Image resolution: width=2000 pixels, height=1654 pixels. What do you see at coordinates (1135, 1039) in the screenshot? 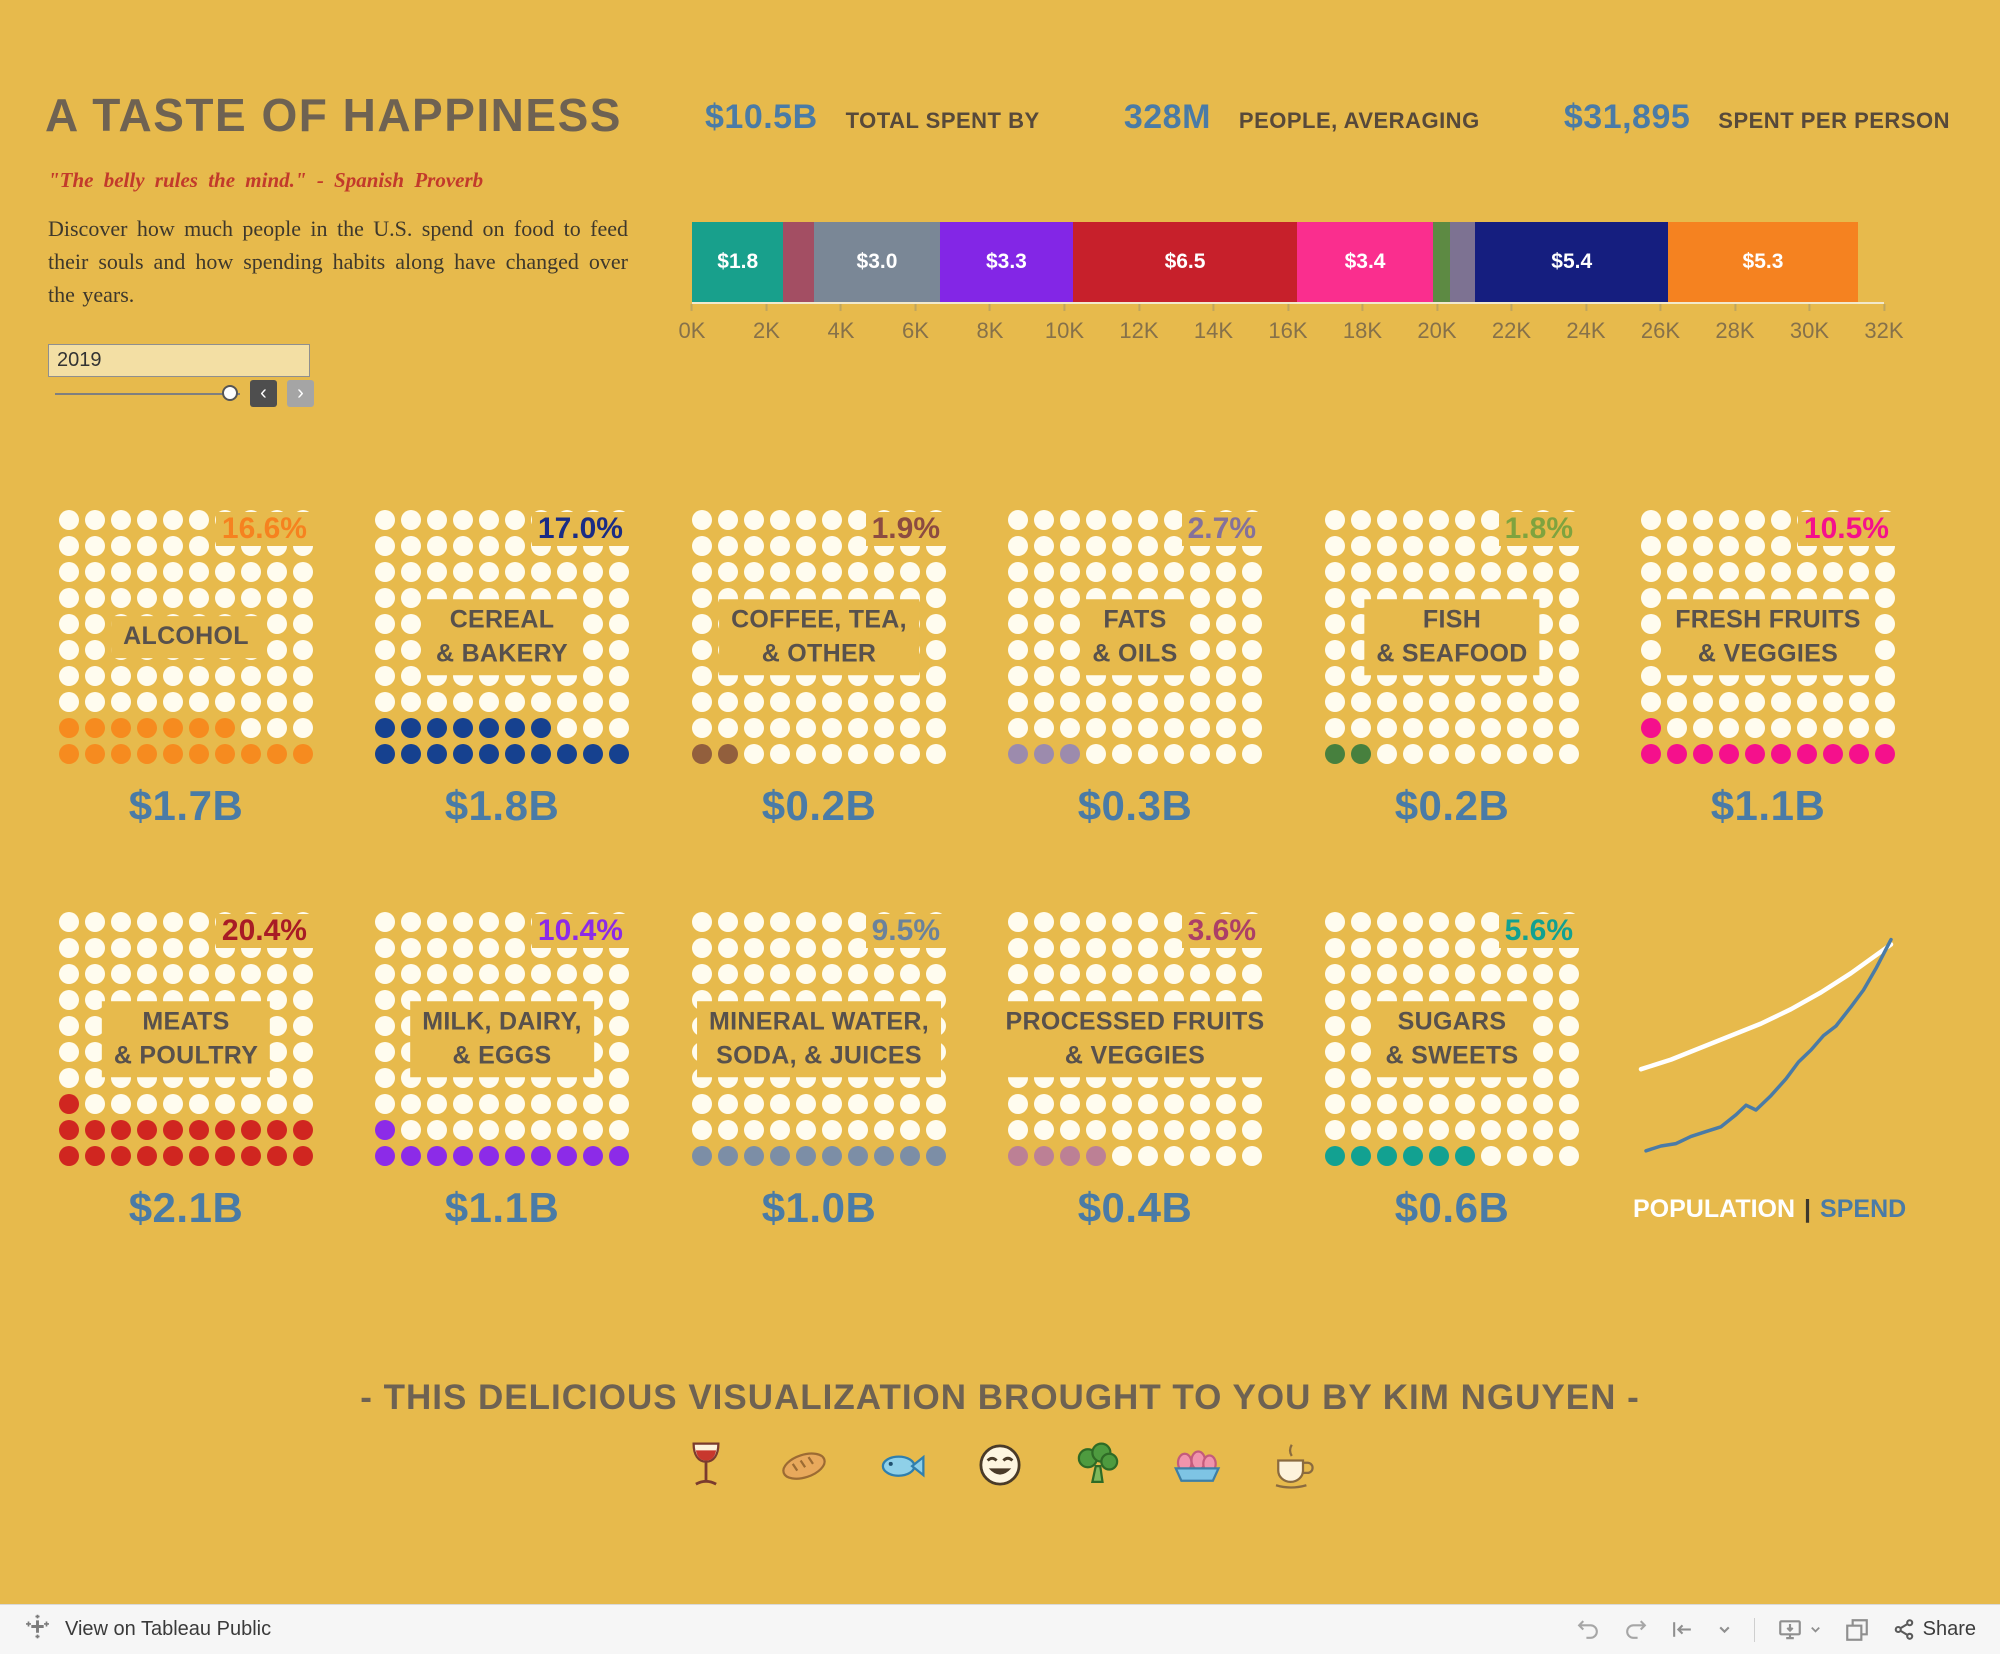
I see `waffle-chart: 3.6% PROCESSED FRUITS & VEGGIES` at bounding box center [1135, 1039].